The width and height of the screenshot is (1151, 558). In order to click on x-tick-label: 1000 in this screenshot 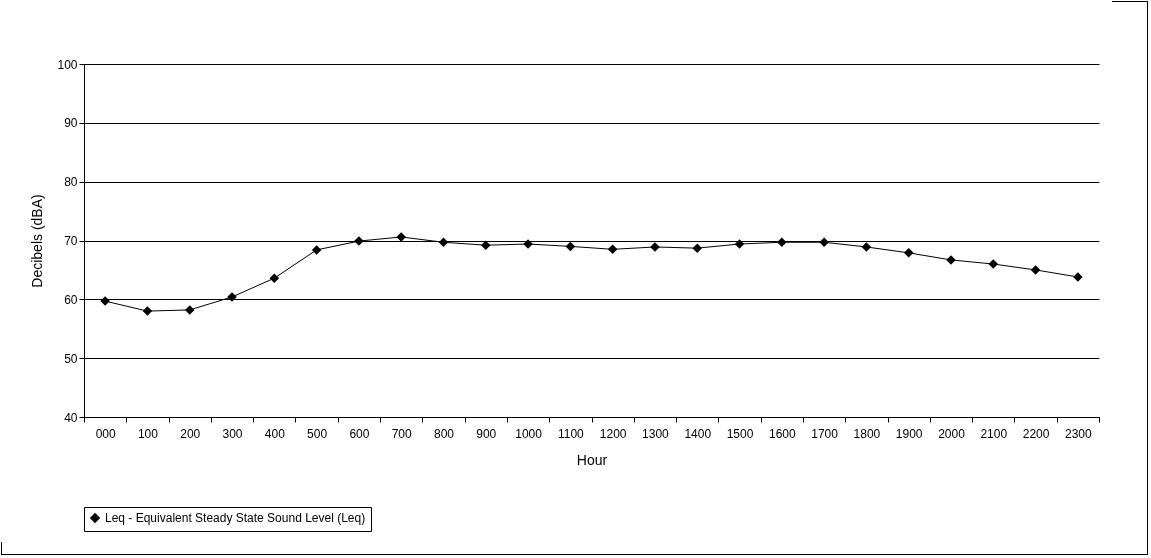, I will do `click(529, 433)`.